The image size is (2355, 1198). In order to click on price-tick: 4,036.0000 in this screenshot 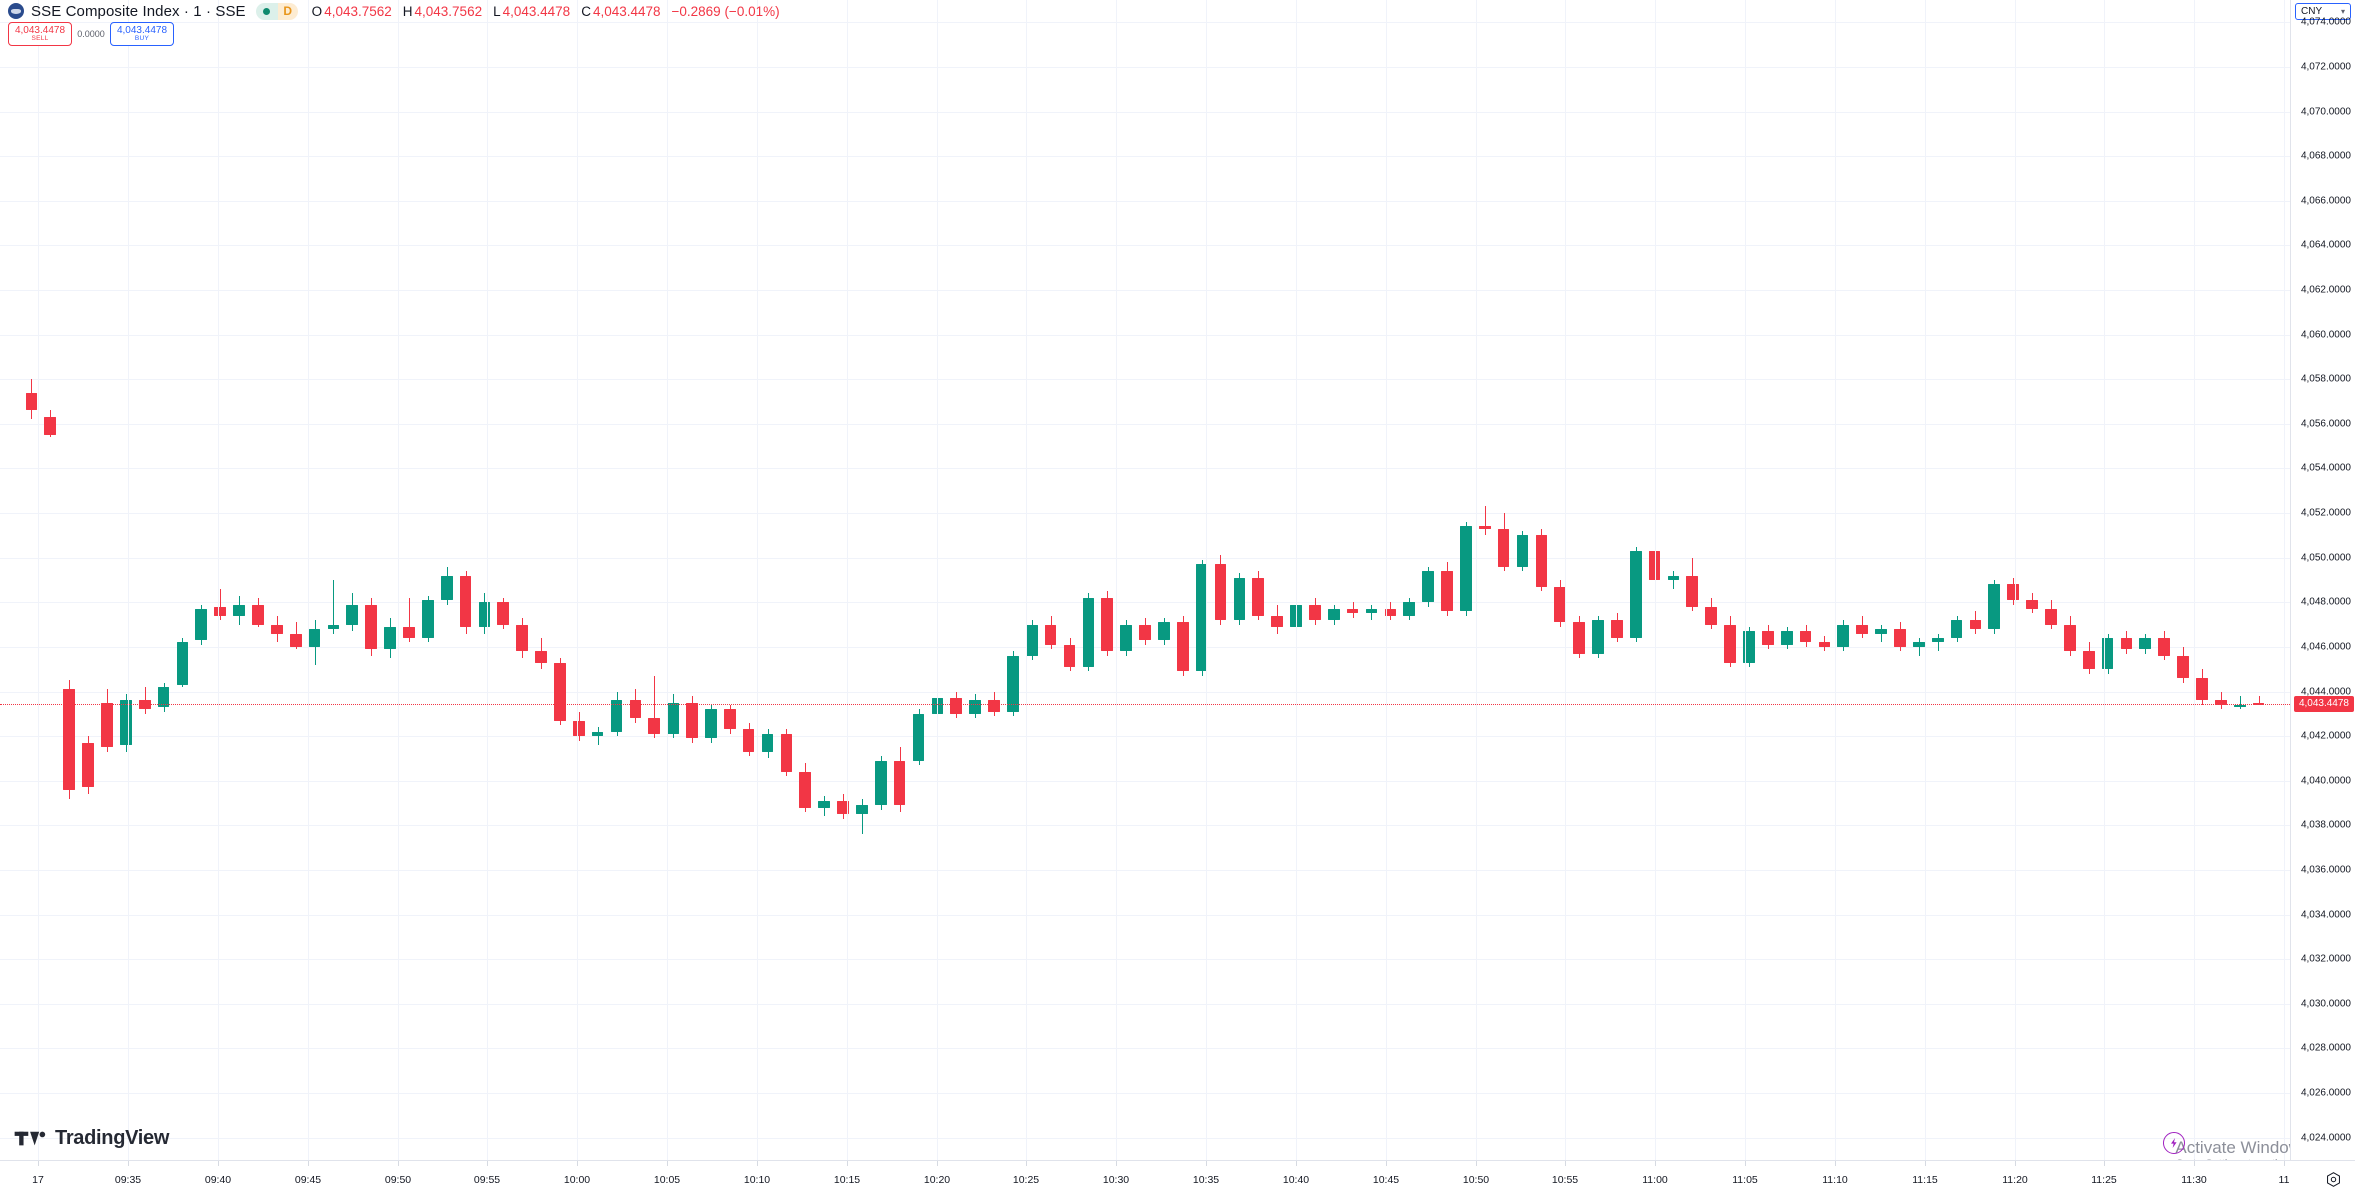, I will do `click(2325, 870)`.